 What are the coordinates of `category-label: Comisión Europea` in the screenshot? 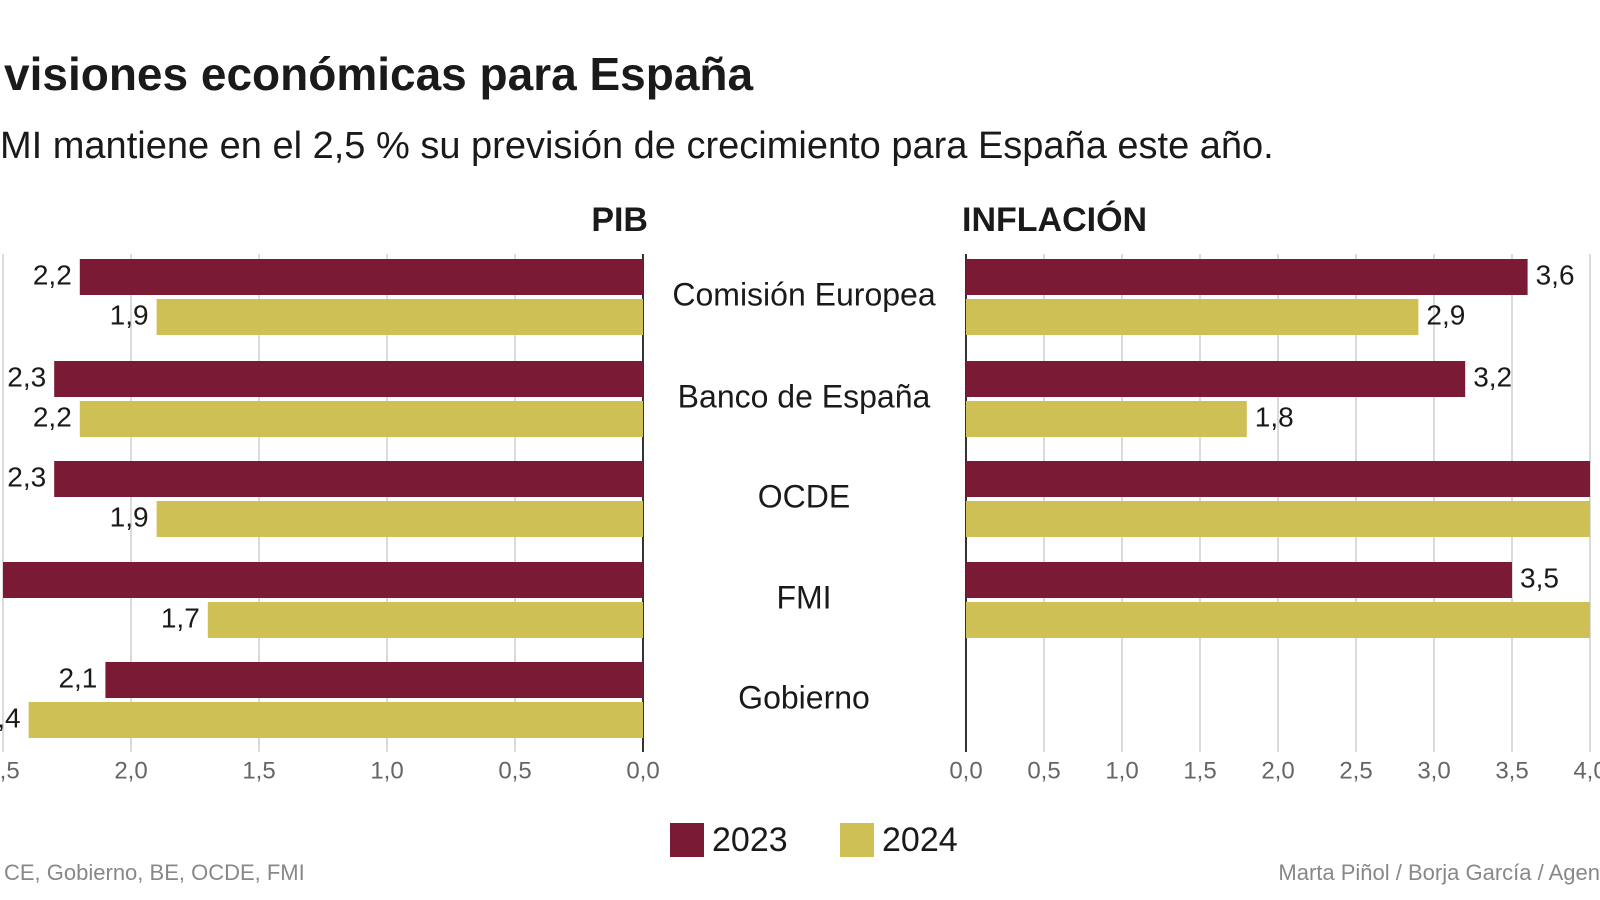 It's located at (803, 294).